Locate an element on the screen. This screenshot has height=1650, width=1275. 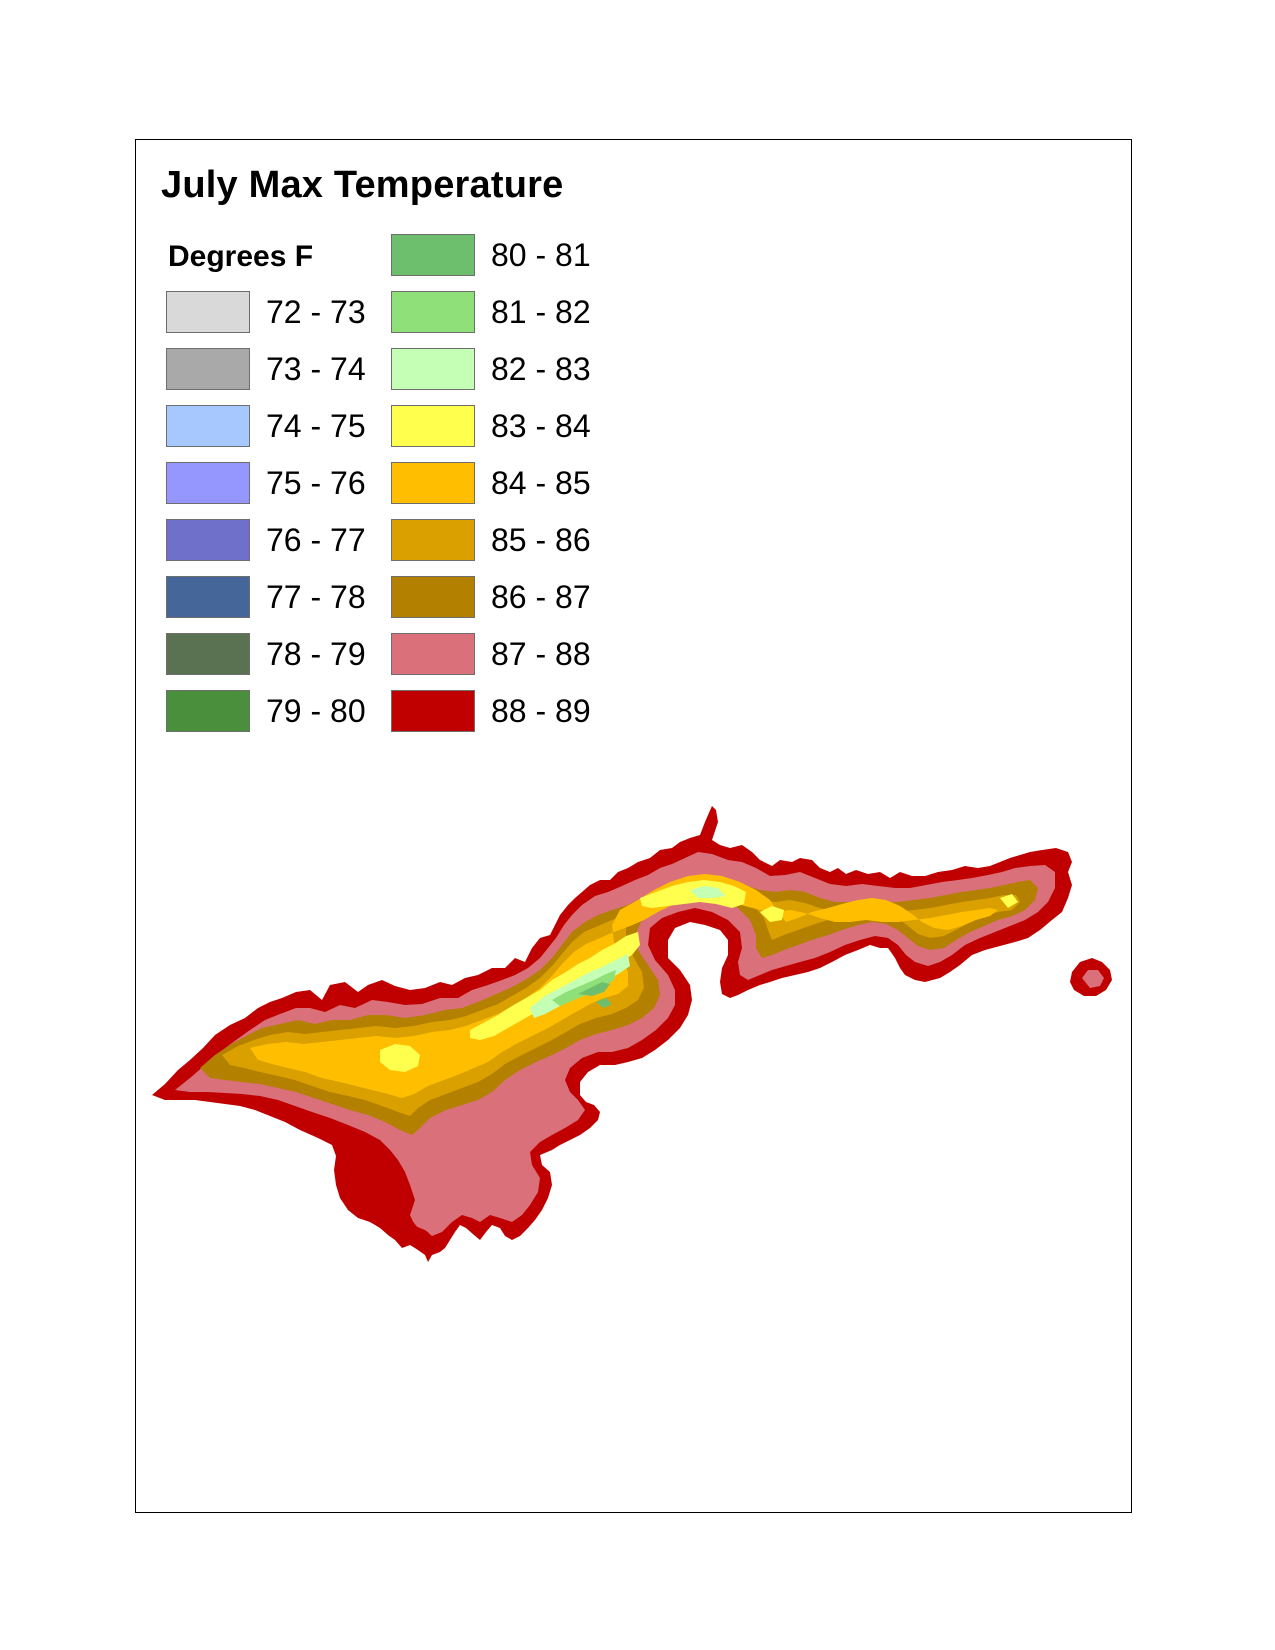
legend-item: 84 - 85 is located at coordinates (506, 484).